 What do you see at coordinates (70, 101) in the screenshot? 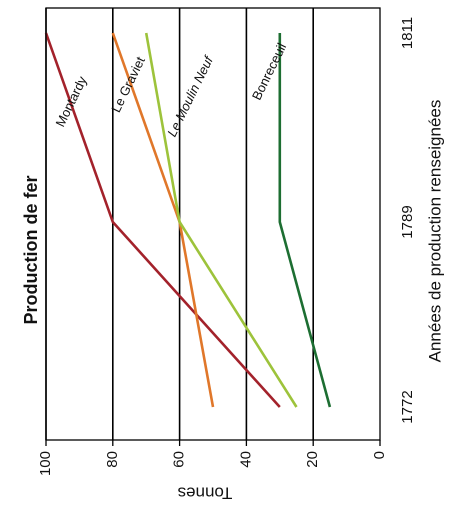
I see `series-label-0: Montardy` at bounding box center [70, 101].